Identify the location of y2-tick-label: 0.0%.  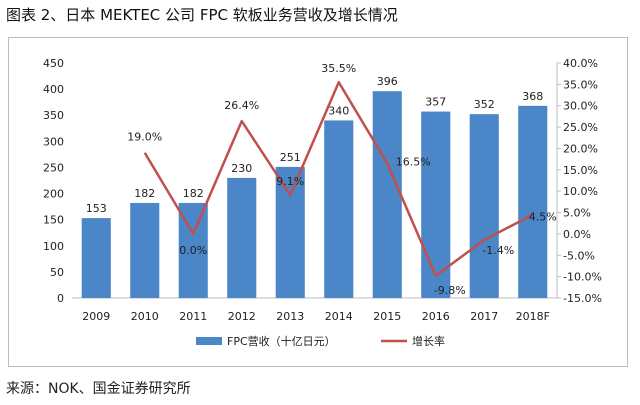
(577, 234).